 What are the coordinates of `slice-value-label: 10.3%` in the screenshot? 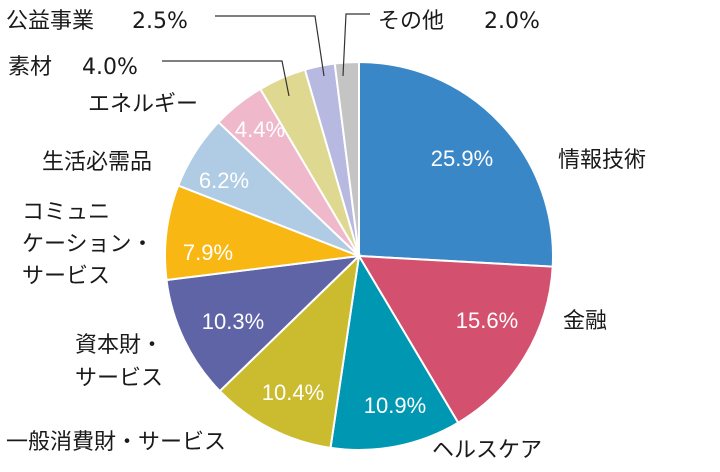 It's located at (233, 321).